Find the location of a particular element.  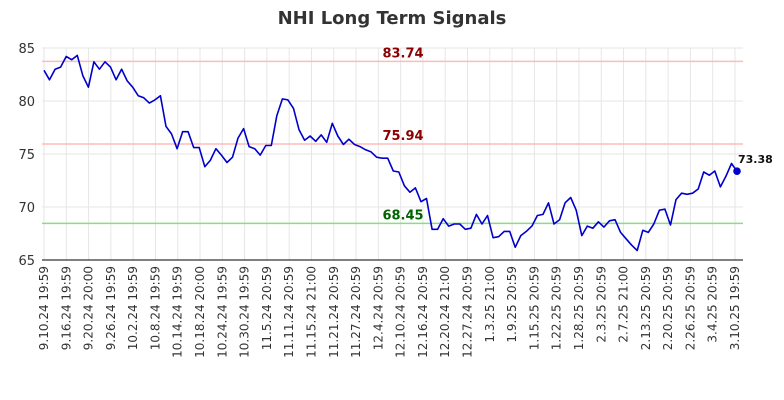

x-tick-label: 12.4.24 20:59 is located at coordinates (378, 308).